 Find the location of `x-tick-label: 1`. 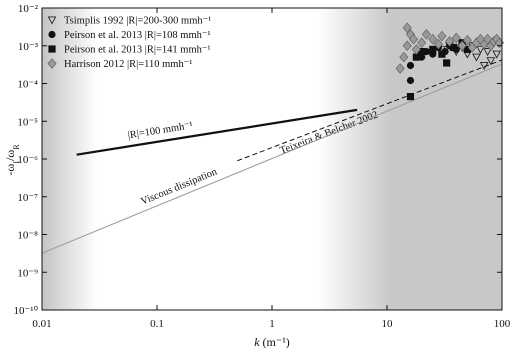

x-tick-label: 1 is located at coordinates (272, 324).